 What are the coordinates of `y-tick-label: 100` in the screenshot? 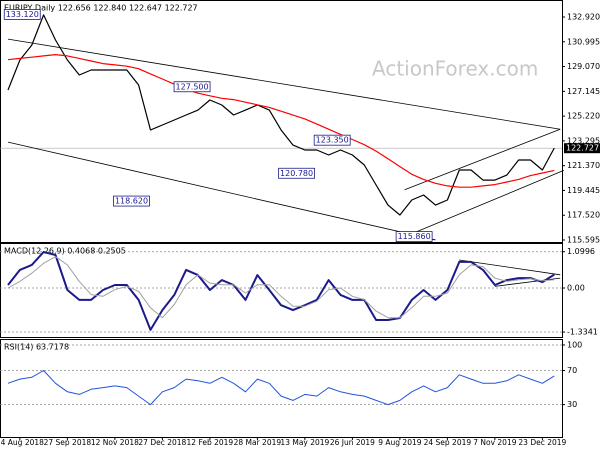 It's located at (574, 344).